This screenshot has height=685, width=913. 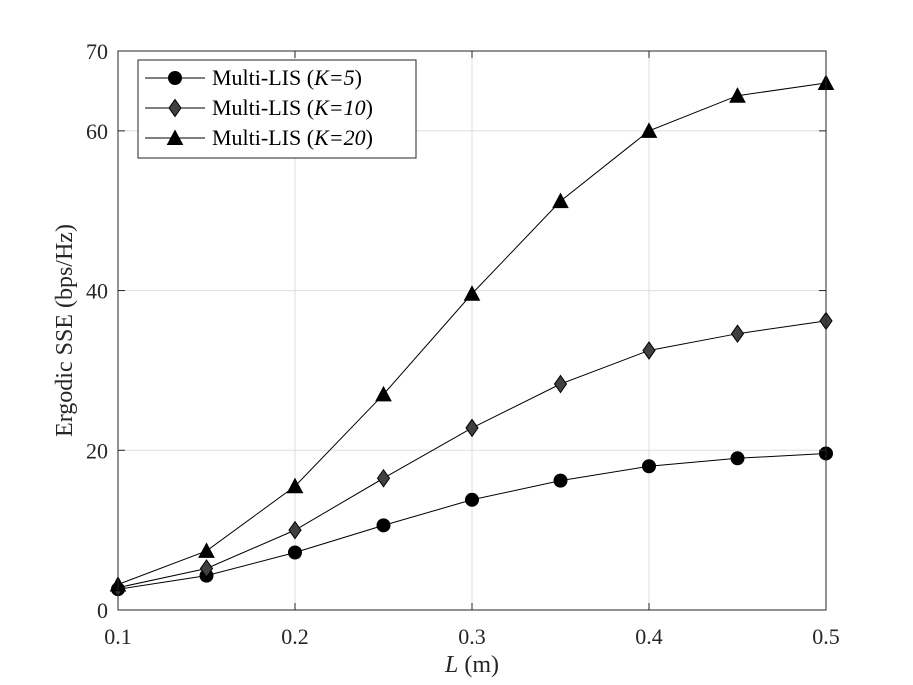 I want to click on legend-item: Multi-LIS (K=5), so click(x=253, y=77).